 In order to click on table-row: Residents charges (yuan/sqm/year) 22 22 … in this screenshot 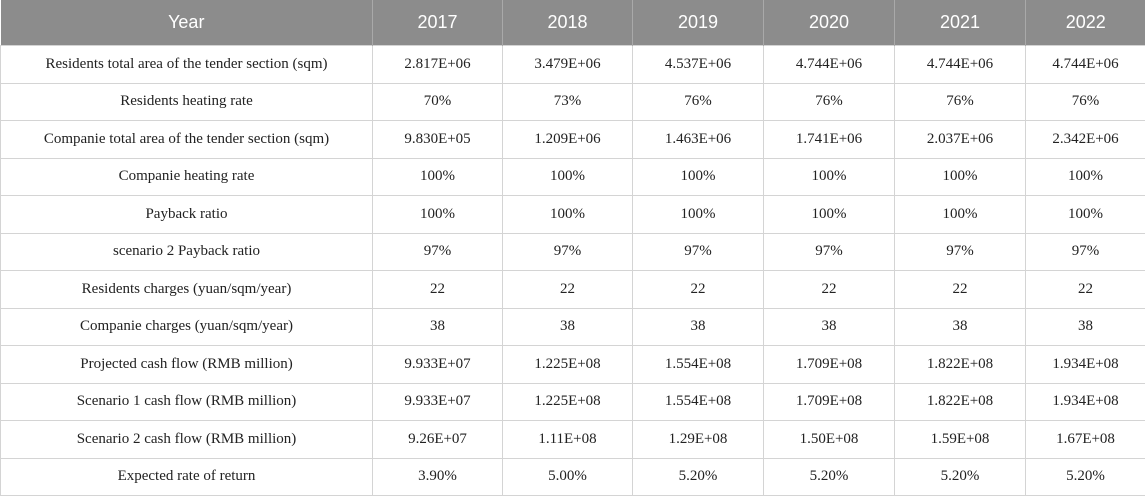, I will do `click(572, 289)`.